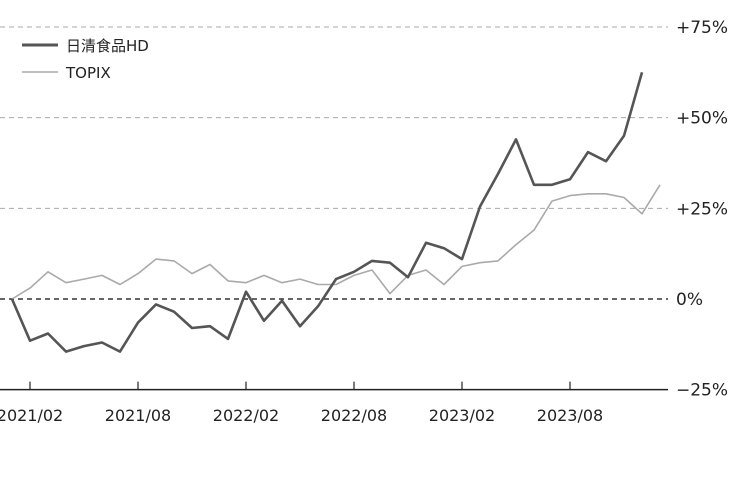 Image resolution: width=750 pixels, height=500 pixels. Describe the element at coordinates (85, 59) in the screenshot. I see `legend: 日清食品HD TOPIX` at that location.